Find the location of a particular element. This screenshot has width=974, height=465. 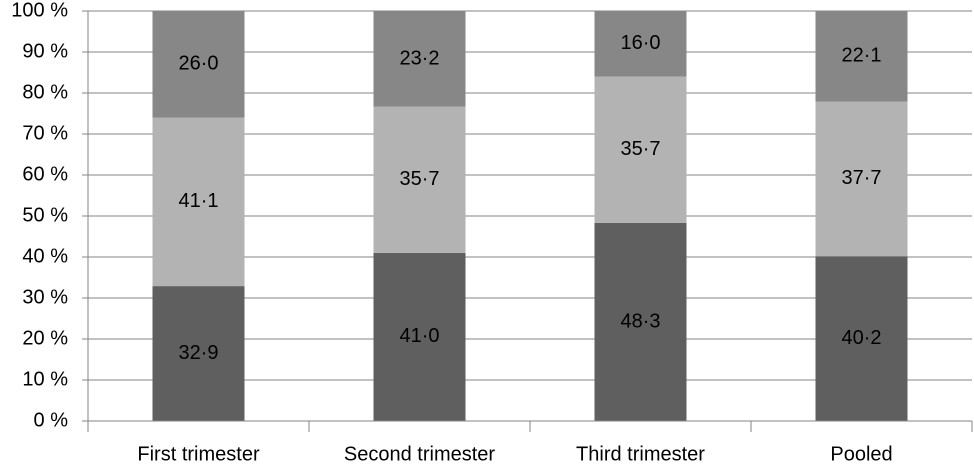

value-label: 26·0 is located at coordinates (198, 64).